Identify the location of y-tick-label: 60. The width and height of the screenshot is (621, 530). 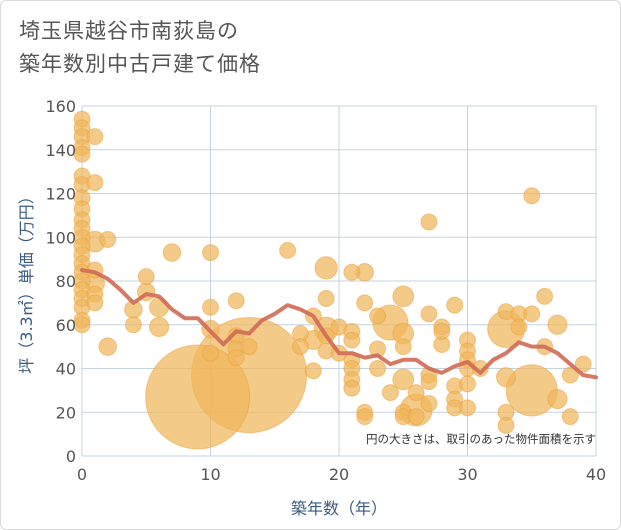
(66, 325).